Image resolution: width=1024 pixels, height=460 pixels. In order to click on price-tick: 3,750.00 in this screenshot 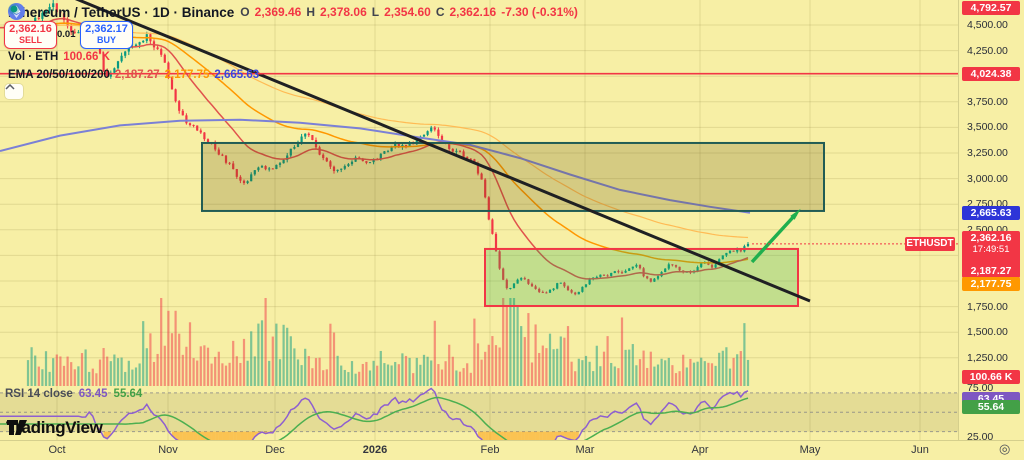, I will do `click(987, 101)`.